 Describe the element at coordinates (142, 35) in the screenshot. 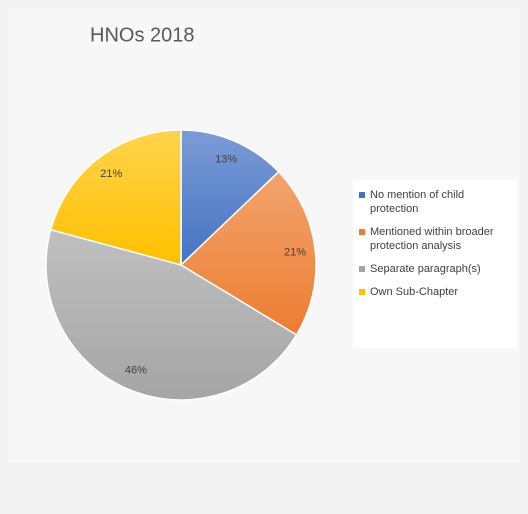

I see `chart-title: HNOs 2018` at that location.